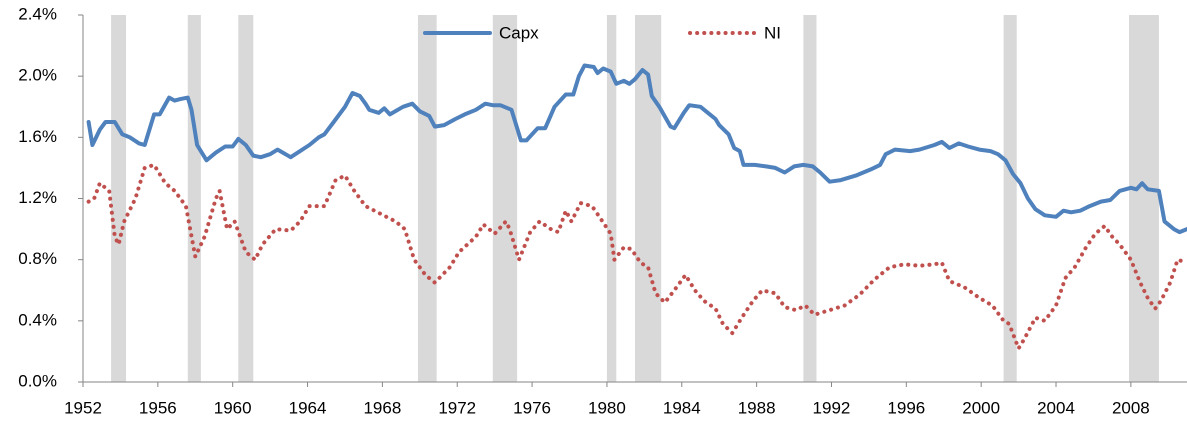  I want to click on x-tick-label: 2000, so click(981, 407).